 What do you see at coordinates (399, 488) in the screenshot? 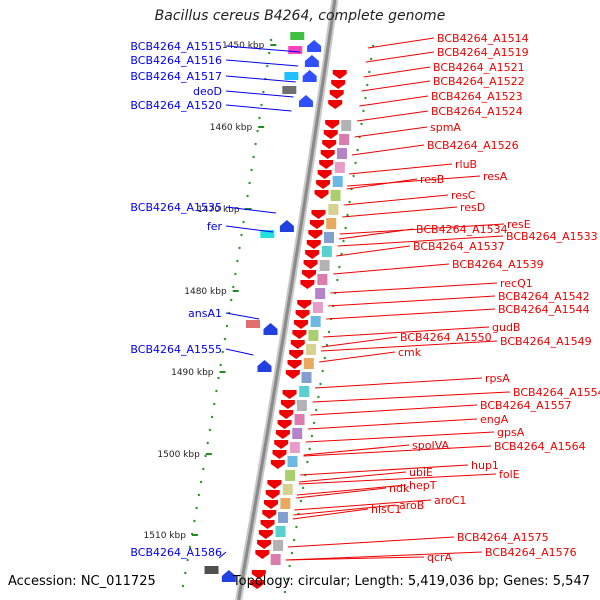
I see `right-gene-label: ndk` at bounding box center [399, 488].